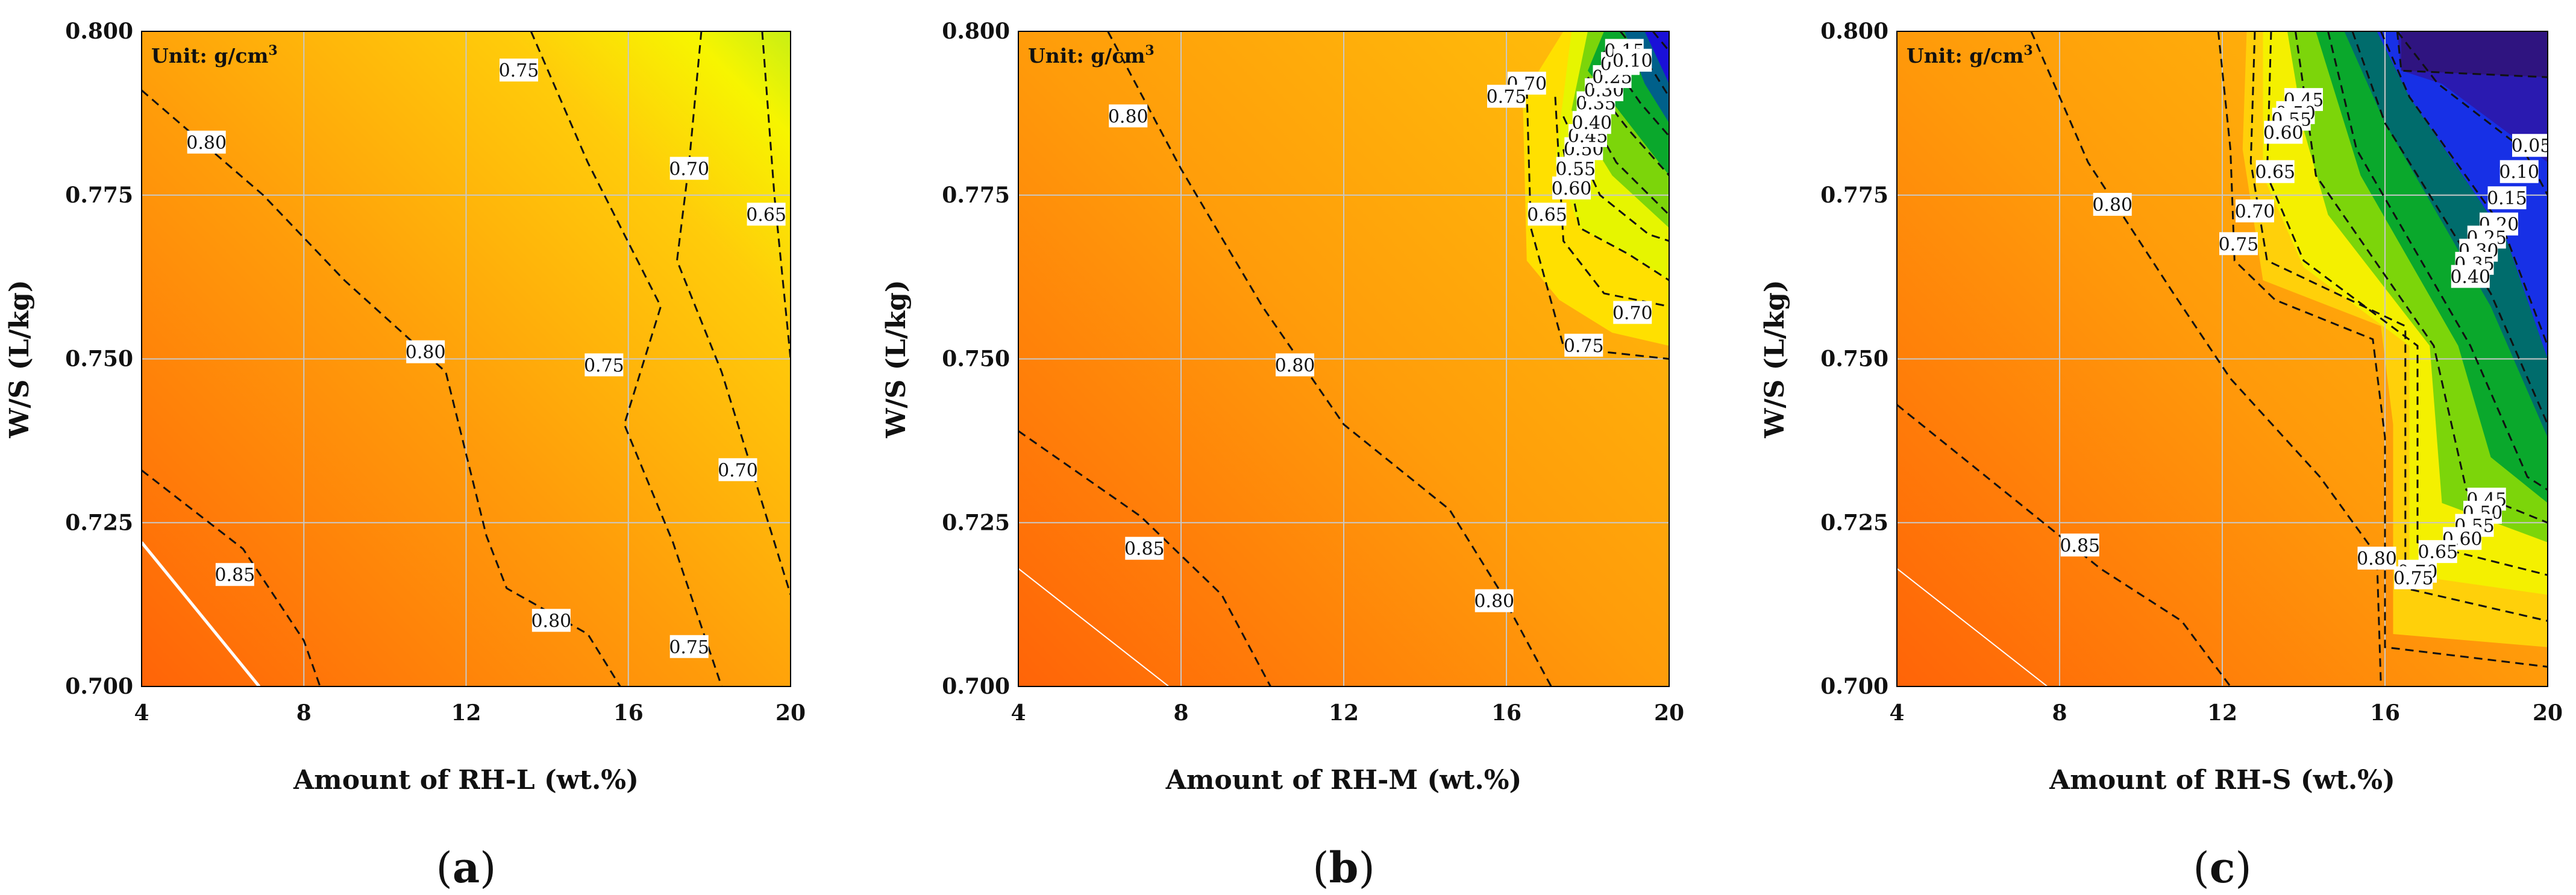 Image resolution: width=2576 pixels, height=895 pixels. I want to click on panel-label-open: (, so click(444, 868).